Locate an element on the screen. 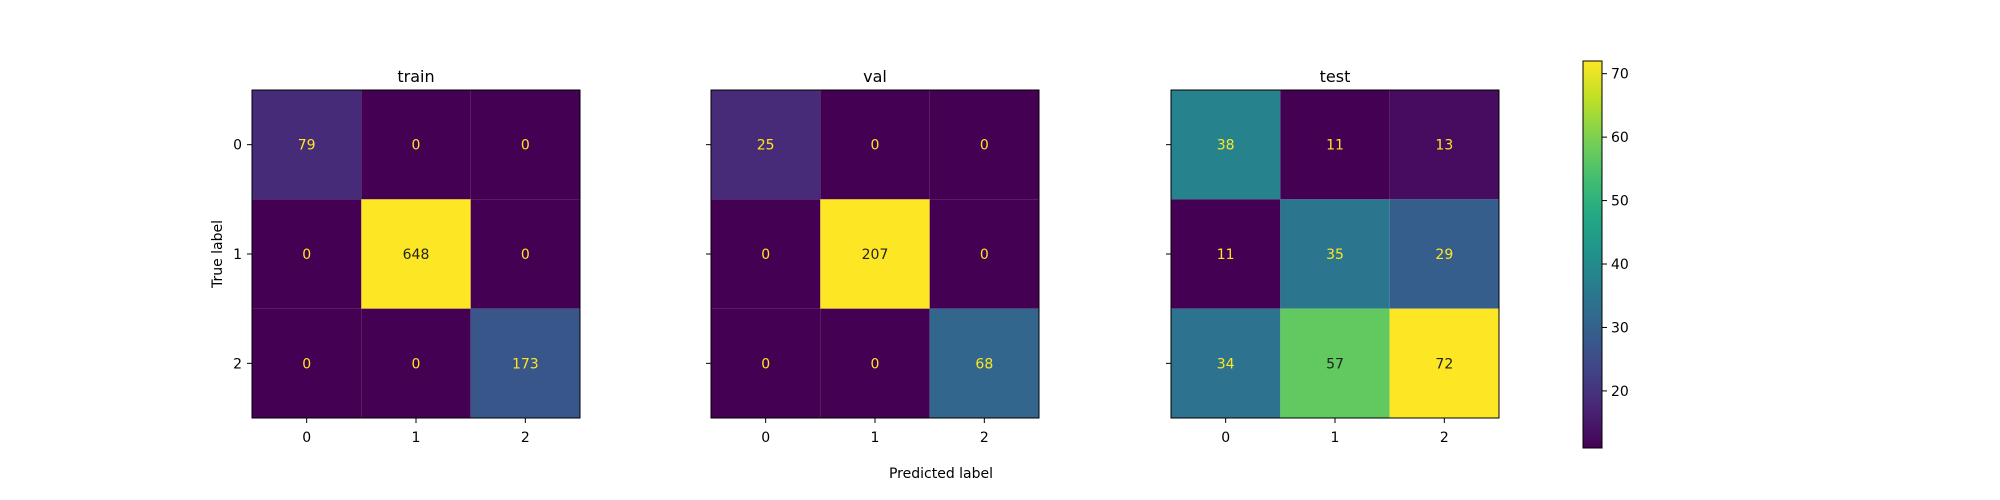 Image resolution: width=2000 pixels, height=500 pixels. cell-value-label: 35 is located at coordinates (1335, 255).